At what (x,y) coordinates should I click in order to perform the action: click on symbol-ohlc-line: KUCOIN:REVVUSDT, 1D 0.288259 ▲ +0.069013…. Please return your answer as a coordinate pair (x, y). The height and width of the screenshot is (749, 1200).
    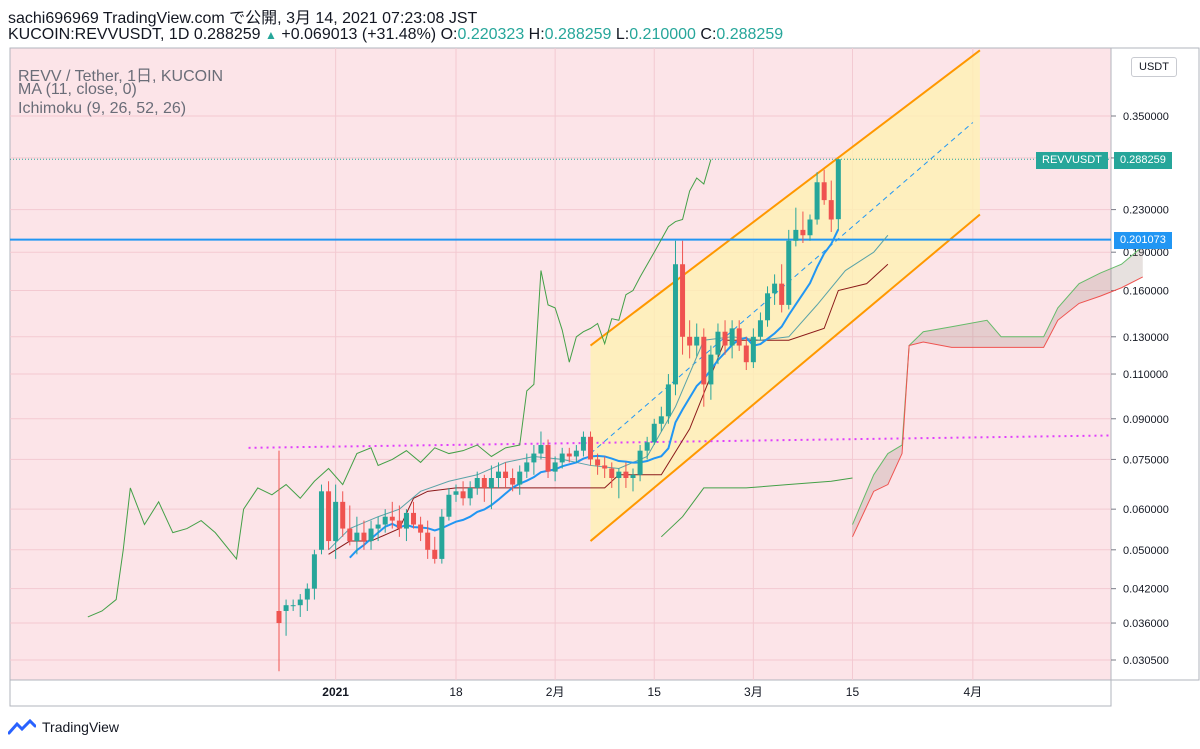
    Looking at the image, I should click on (395, 35).